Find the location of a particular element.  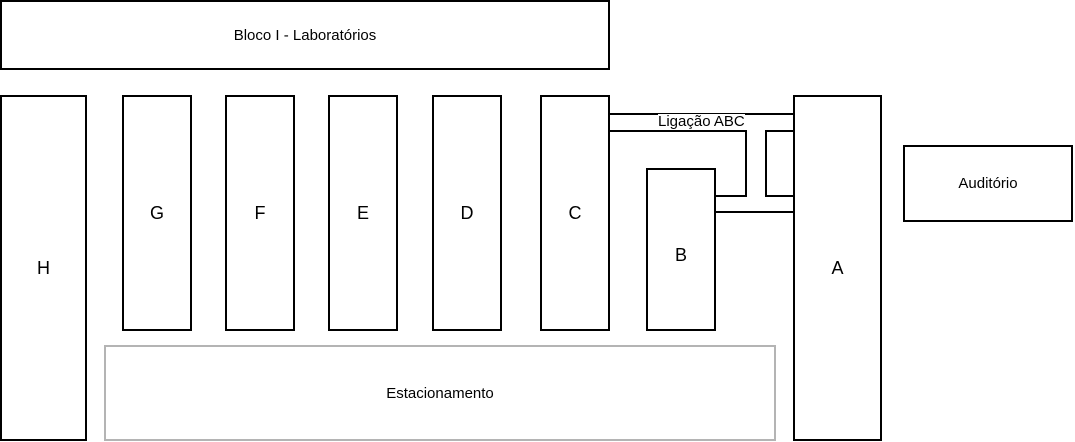

bloco-i-label: Bloco I - Laboratórios is located at coordinates (305, 35).